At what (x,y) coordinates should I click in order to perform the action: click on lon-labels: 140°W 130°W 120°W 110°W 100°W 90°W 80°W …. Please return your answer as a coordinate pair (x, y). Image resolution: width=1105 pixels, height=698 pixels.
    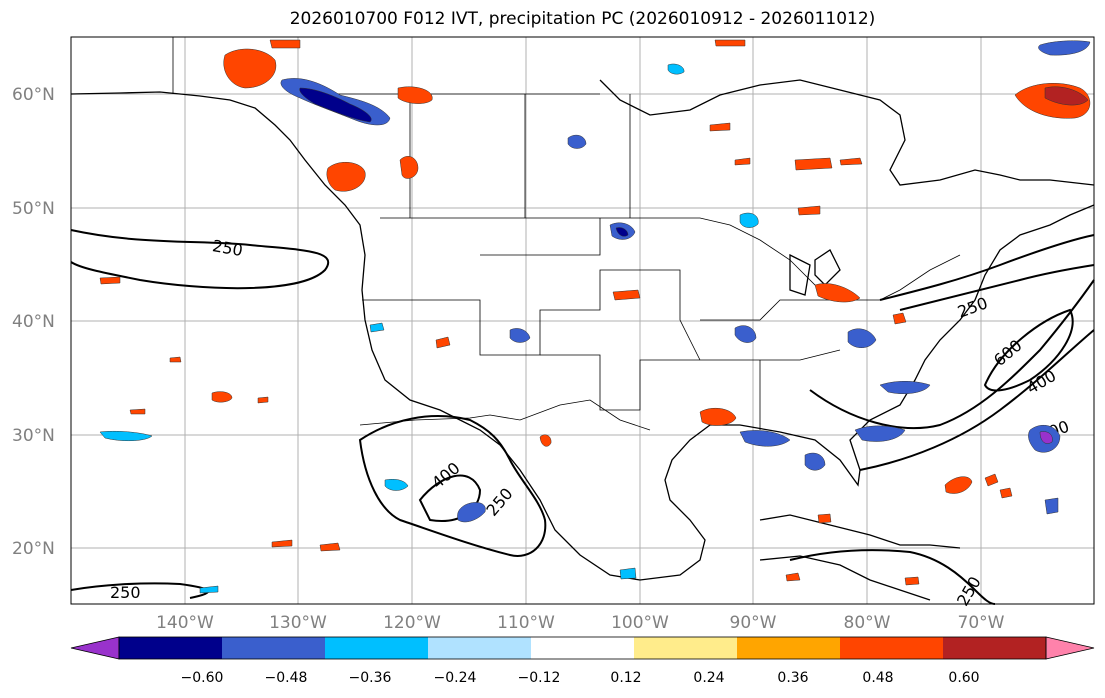
    Looking at the image, I should click on (580, 623).